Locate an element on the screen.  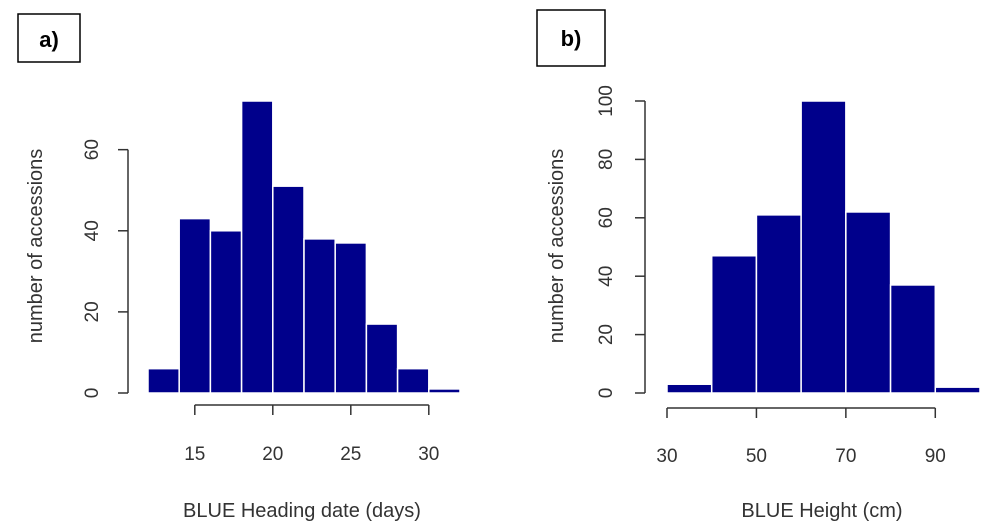
y-axis-label-a: number of accessions is located at coordinates (36, 246).